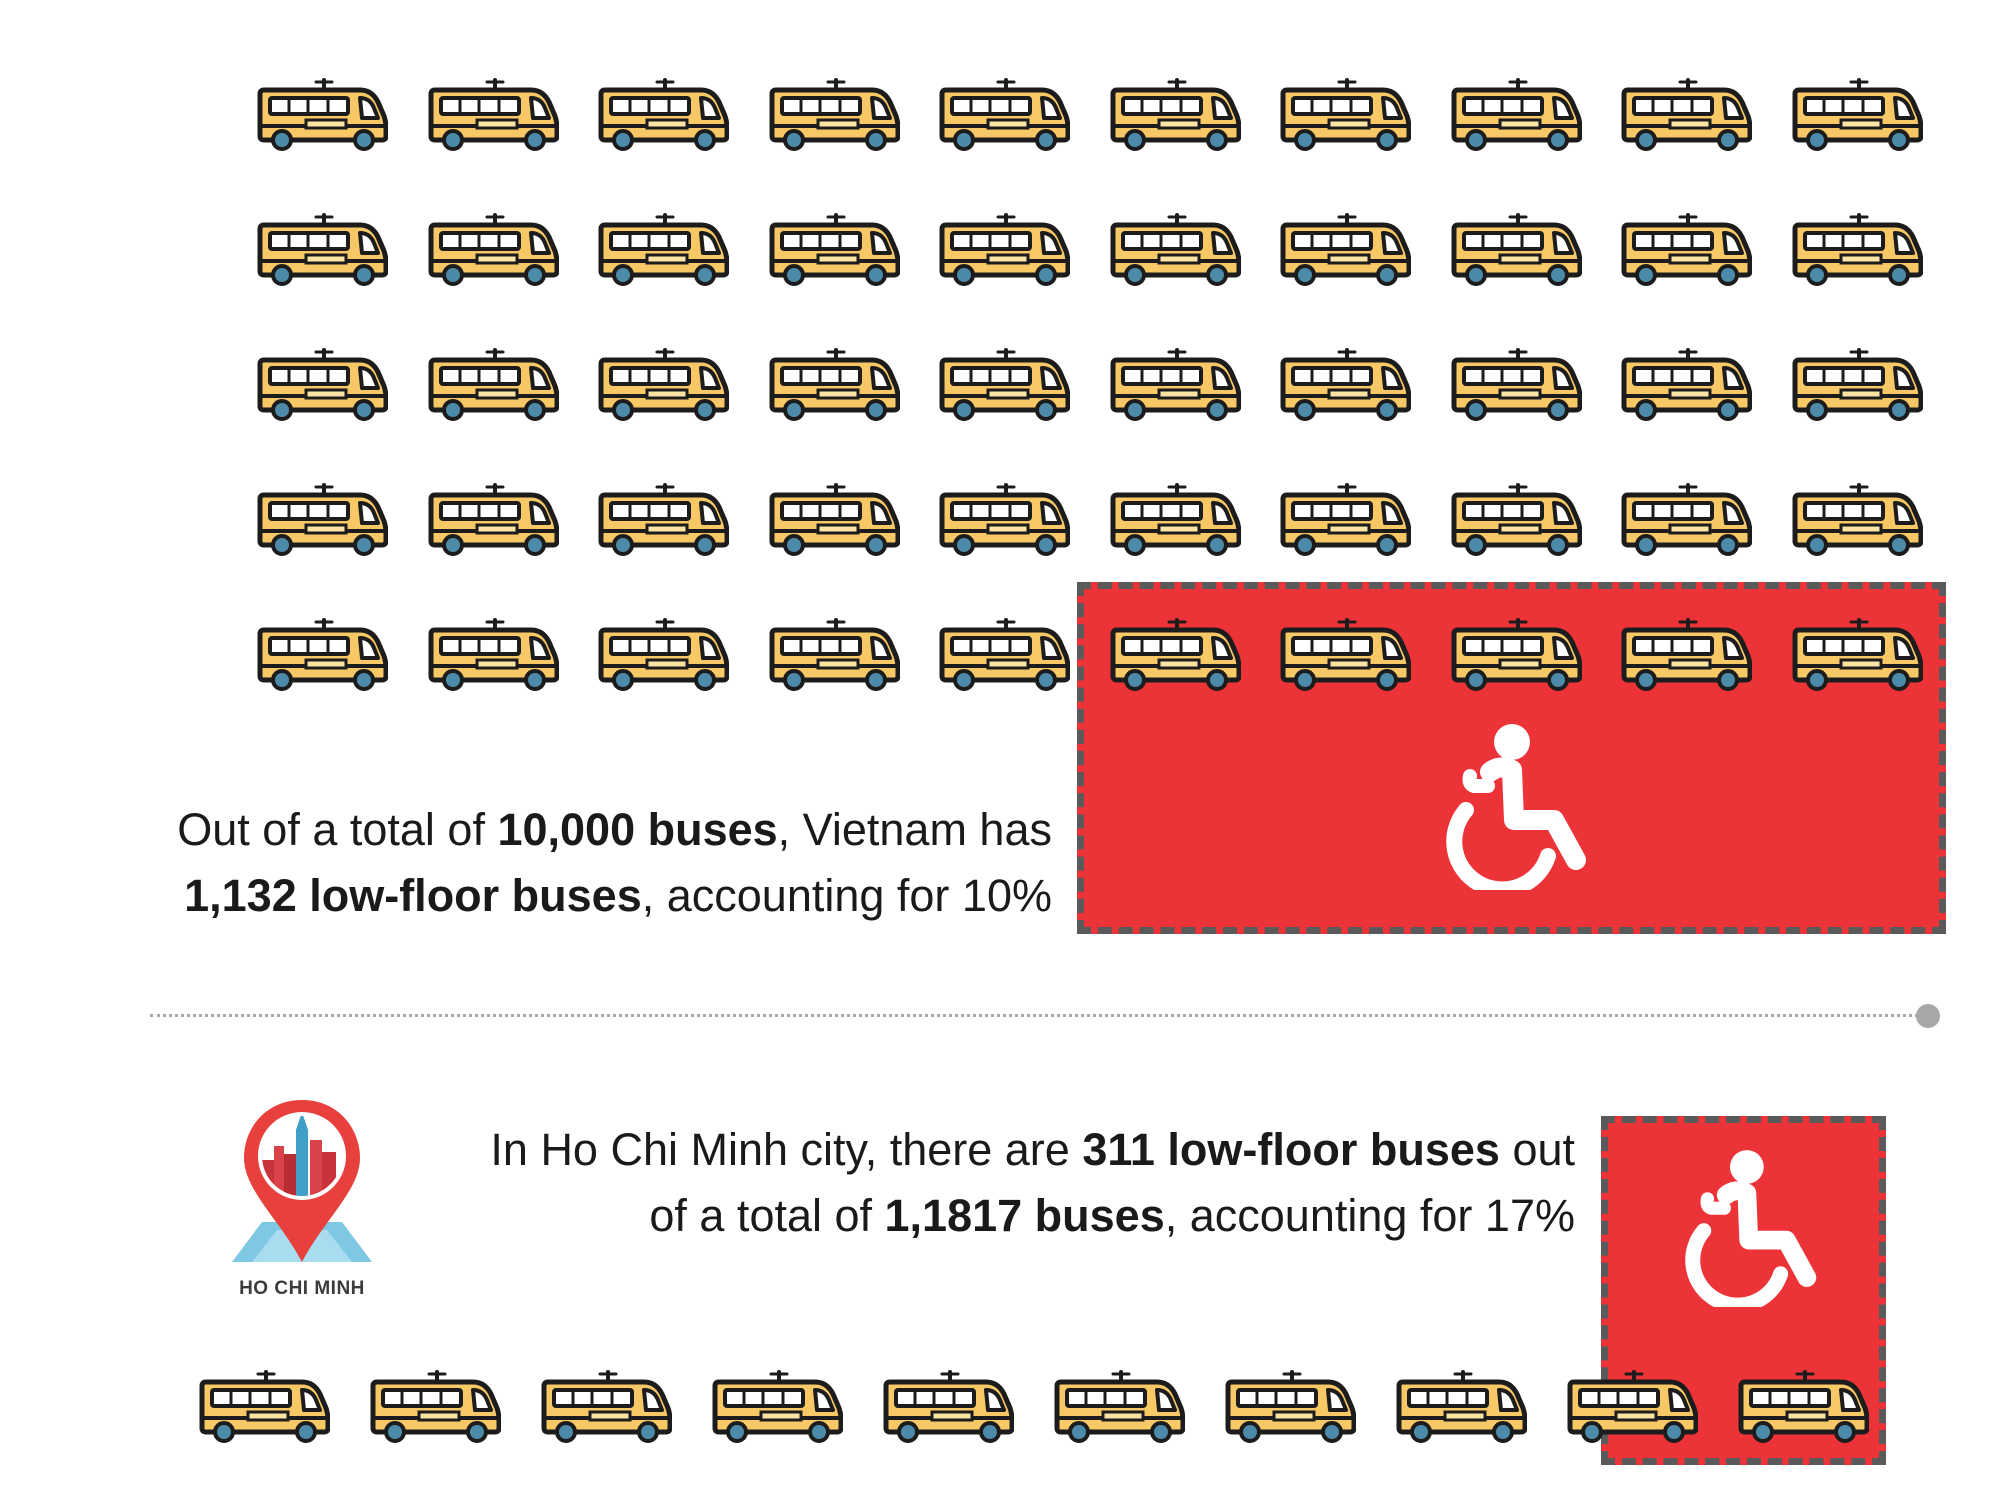 This screenshot has height=1506, width=2002. What do you see at coordinates (1040, 1015) in the screenshot?
I see `section-divider` at bounding box center [1040, 1015].